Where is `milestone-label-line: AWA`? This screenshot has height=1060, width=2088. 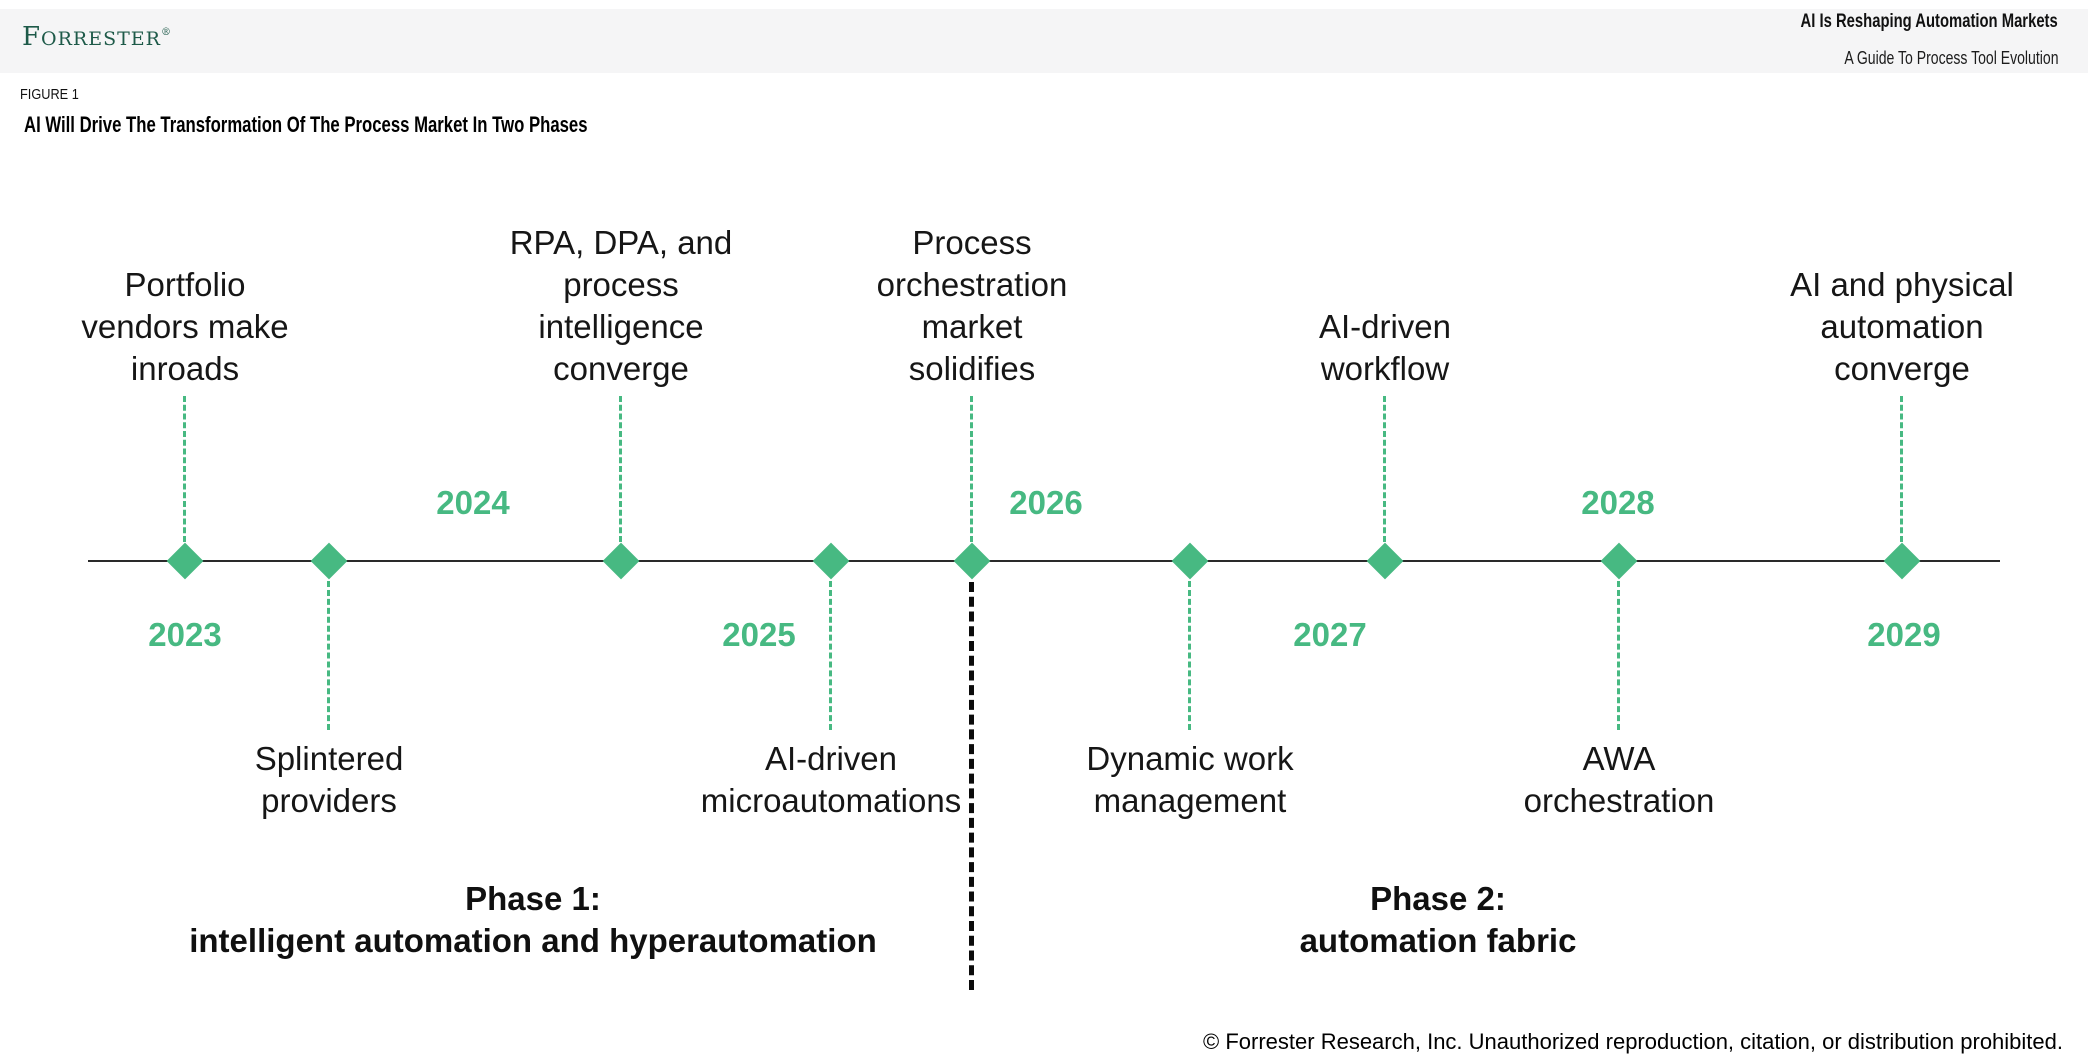 milestone-label-line: AWA is located at coordinates (1619, 758).